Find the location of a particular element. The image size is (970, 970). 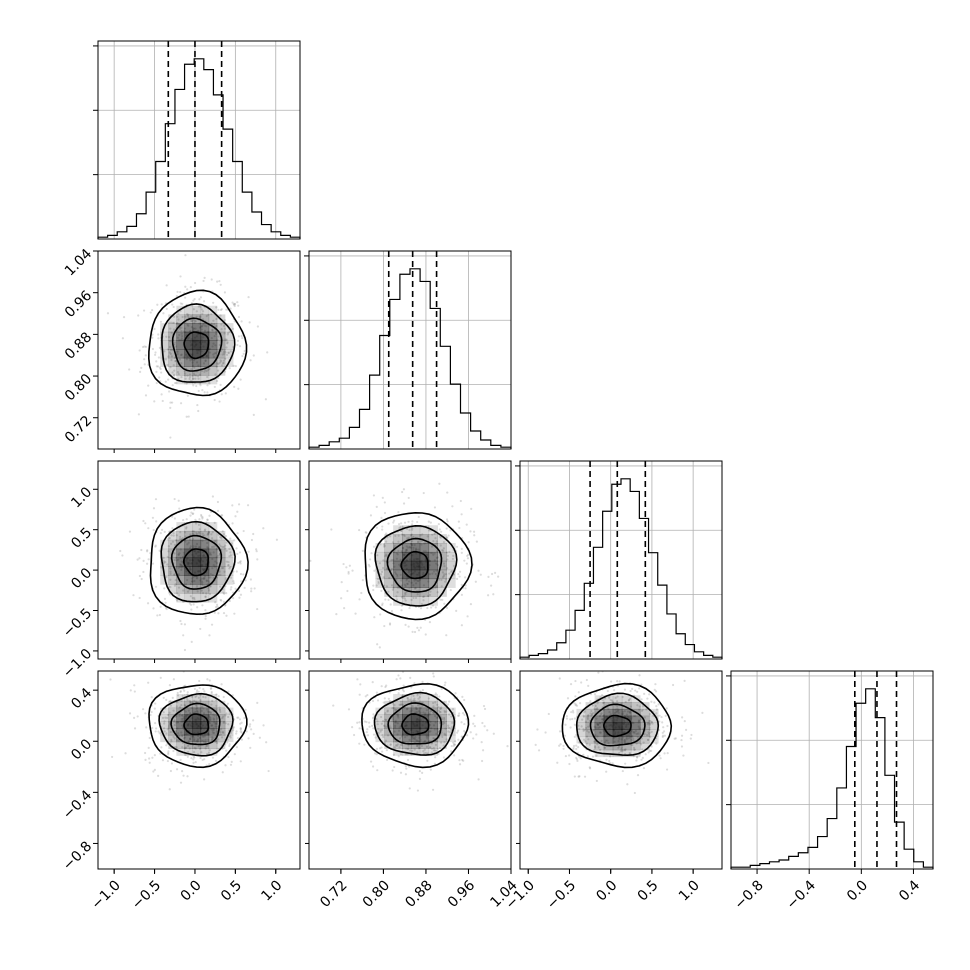

x-tick-label-1-0: 0.72 is located at coordinates (333, 893).